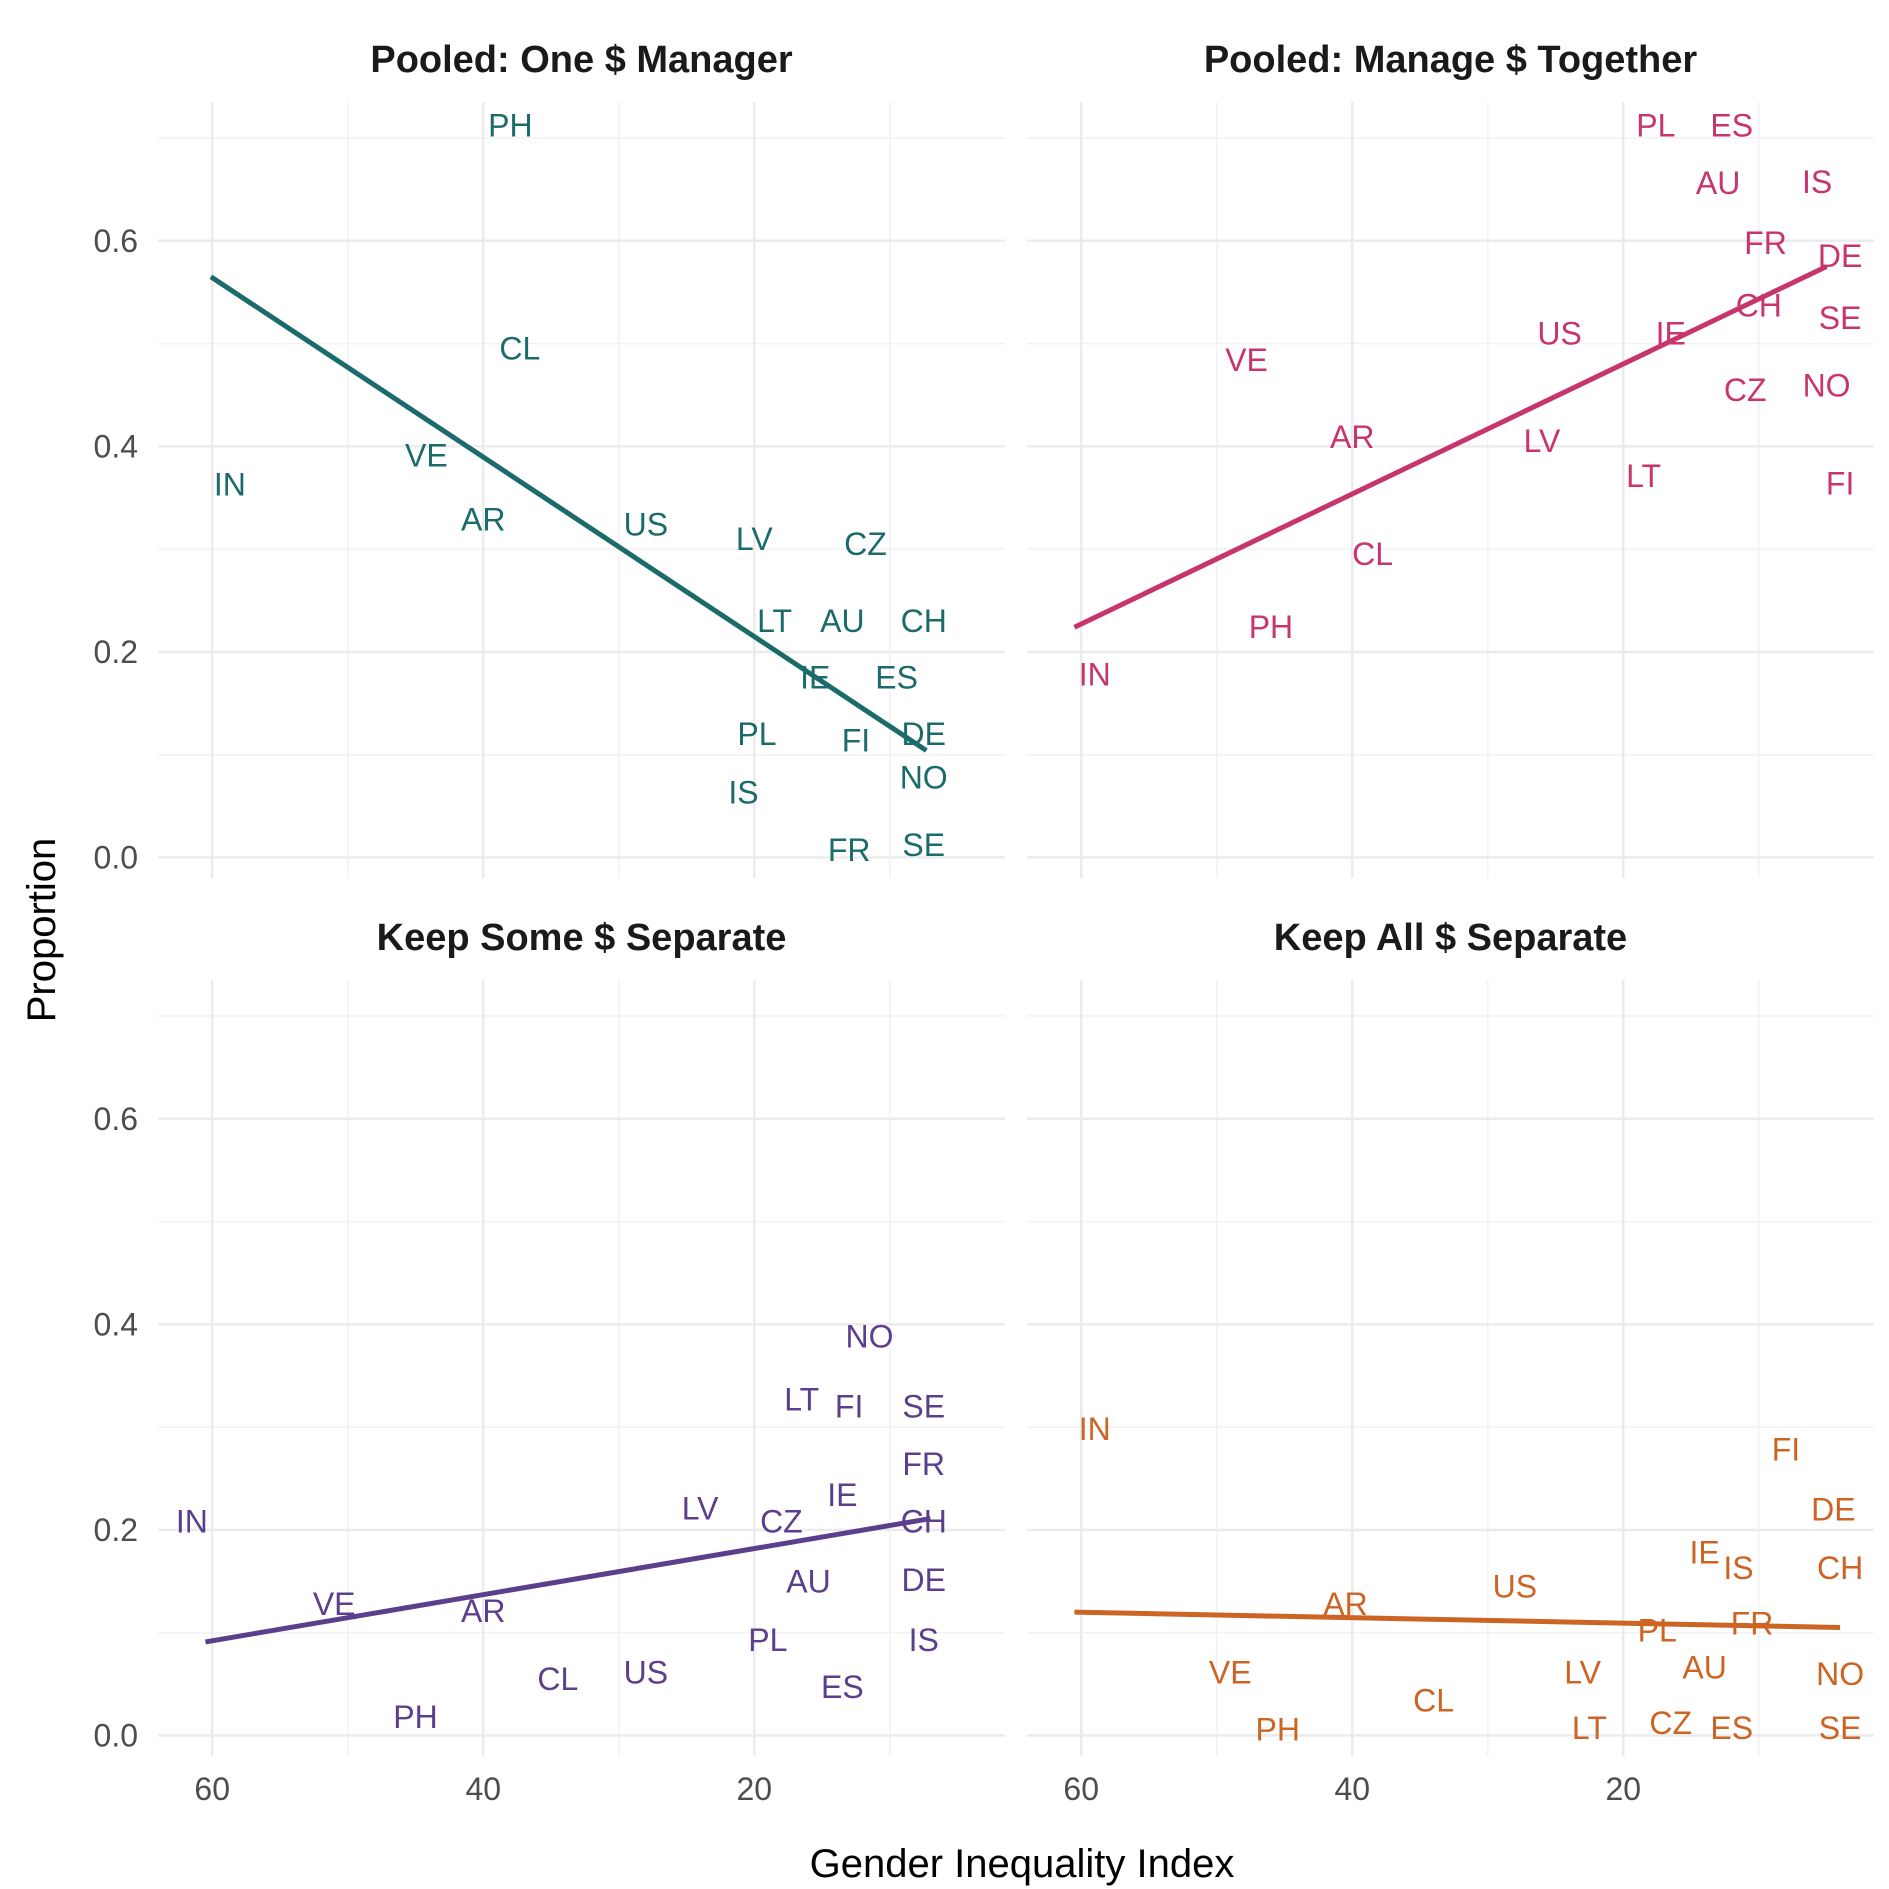 Image resolution: width=1889 pixels, height=1889 pixels. I want to click on x-tick-label: 40, so click(1352, 1789).